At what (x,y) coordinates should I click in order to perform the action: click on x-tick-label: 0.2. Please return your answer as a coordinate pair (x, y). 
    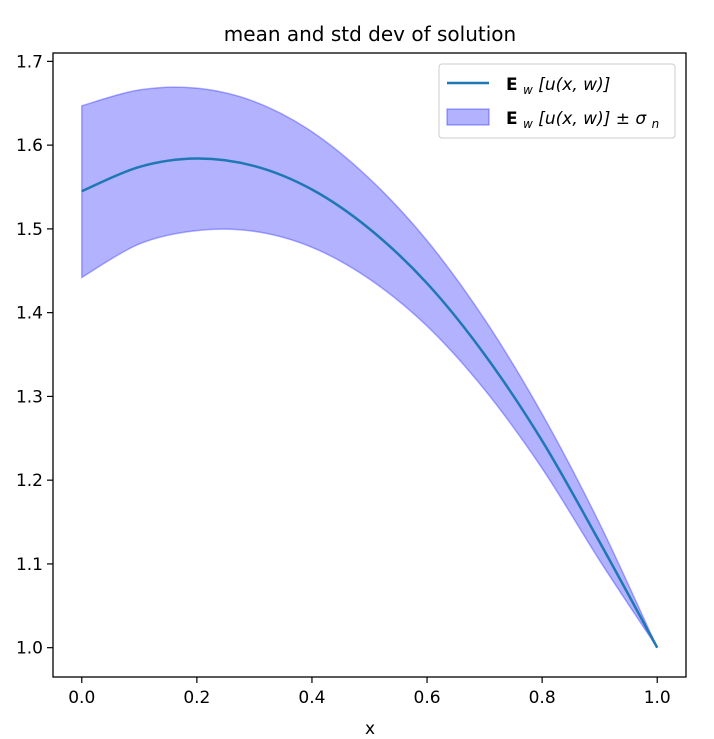
    Looking at the image, I should click on (196, 698).